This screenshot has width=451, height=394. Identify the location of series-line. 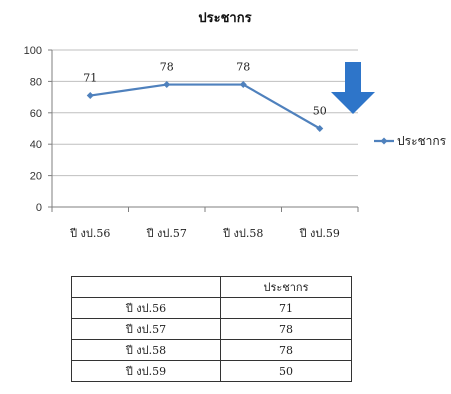
(205, 106).